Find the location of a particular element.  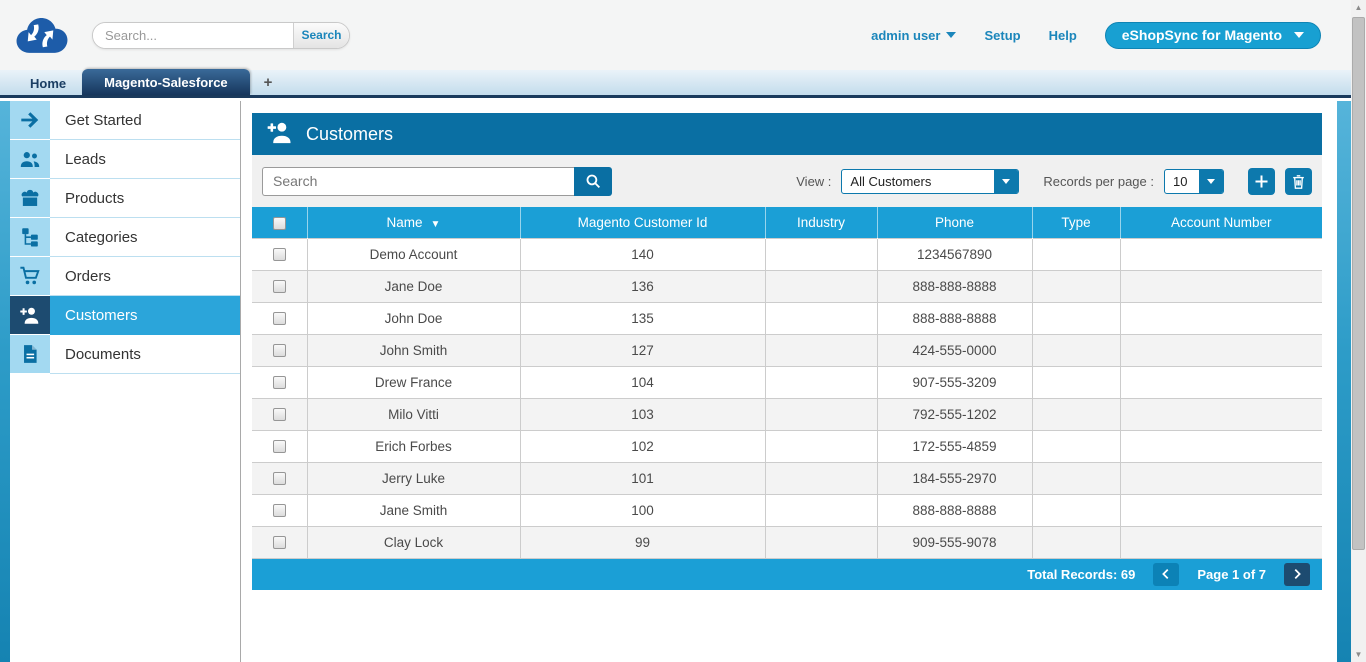

cell-name: John Doe is located at coordinates (413, 318).